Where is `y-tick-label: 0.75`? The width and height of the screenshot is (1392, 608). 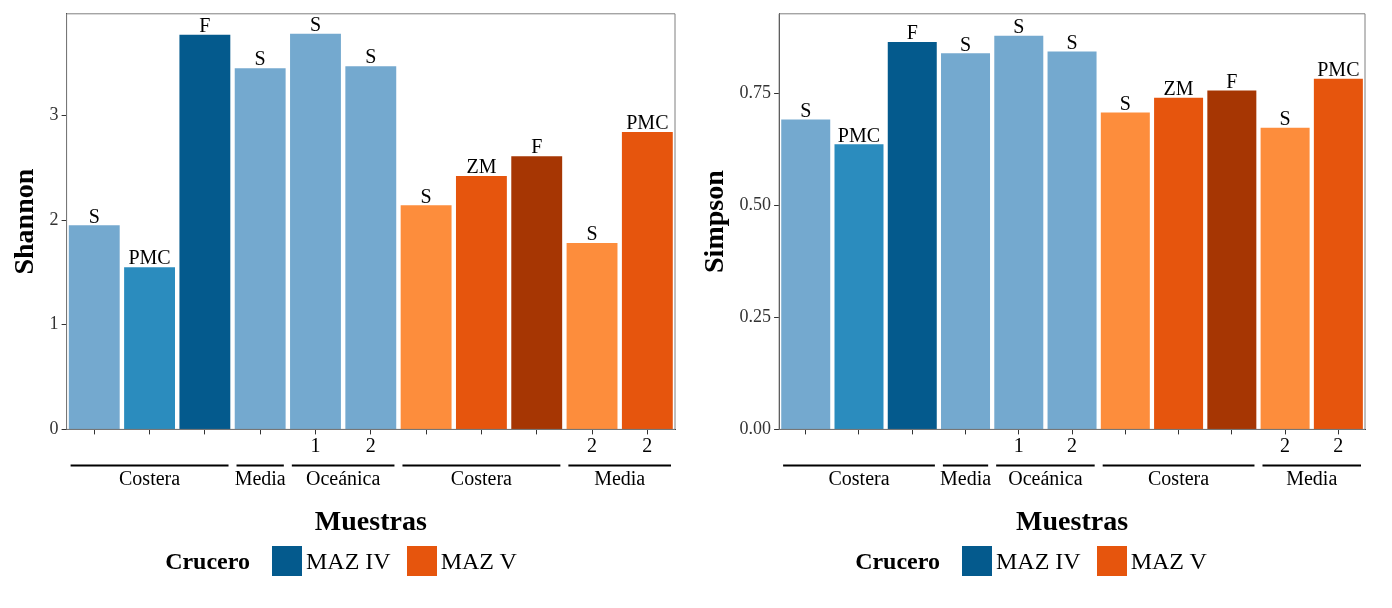
y-tick-label: 0.75 is located at coordinates (755, 91).